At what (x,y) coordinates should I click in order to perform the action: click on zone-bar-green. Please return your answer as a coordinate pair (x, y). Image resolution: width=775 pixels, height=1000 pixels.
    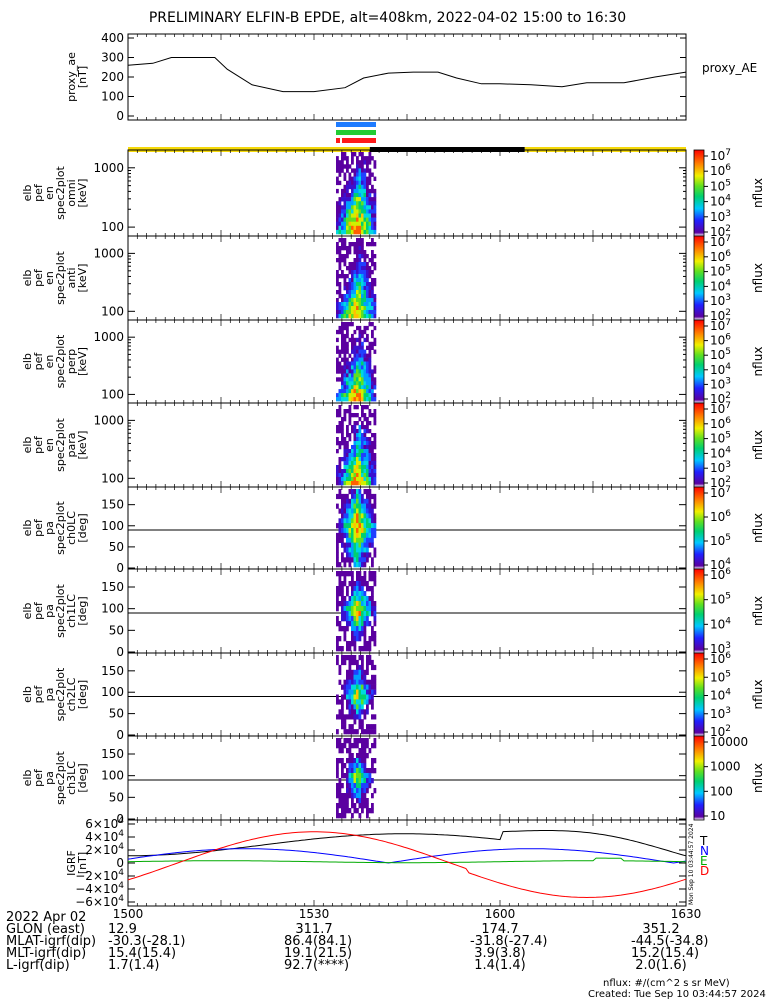
    Looking at the image, I should click on (356, 132).